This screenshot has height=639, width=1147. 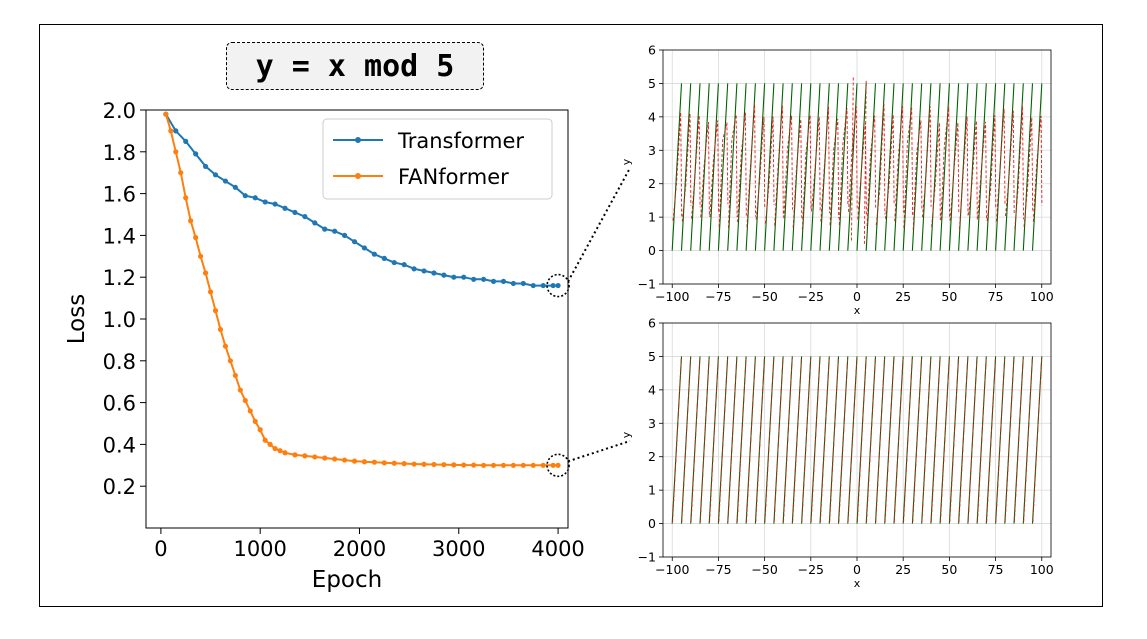 I want to click on loss-x-axis-label: Epoch, so click(x=347, y=580).